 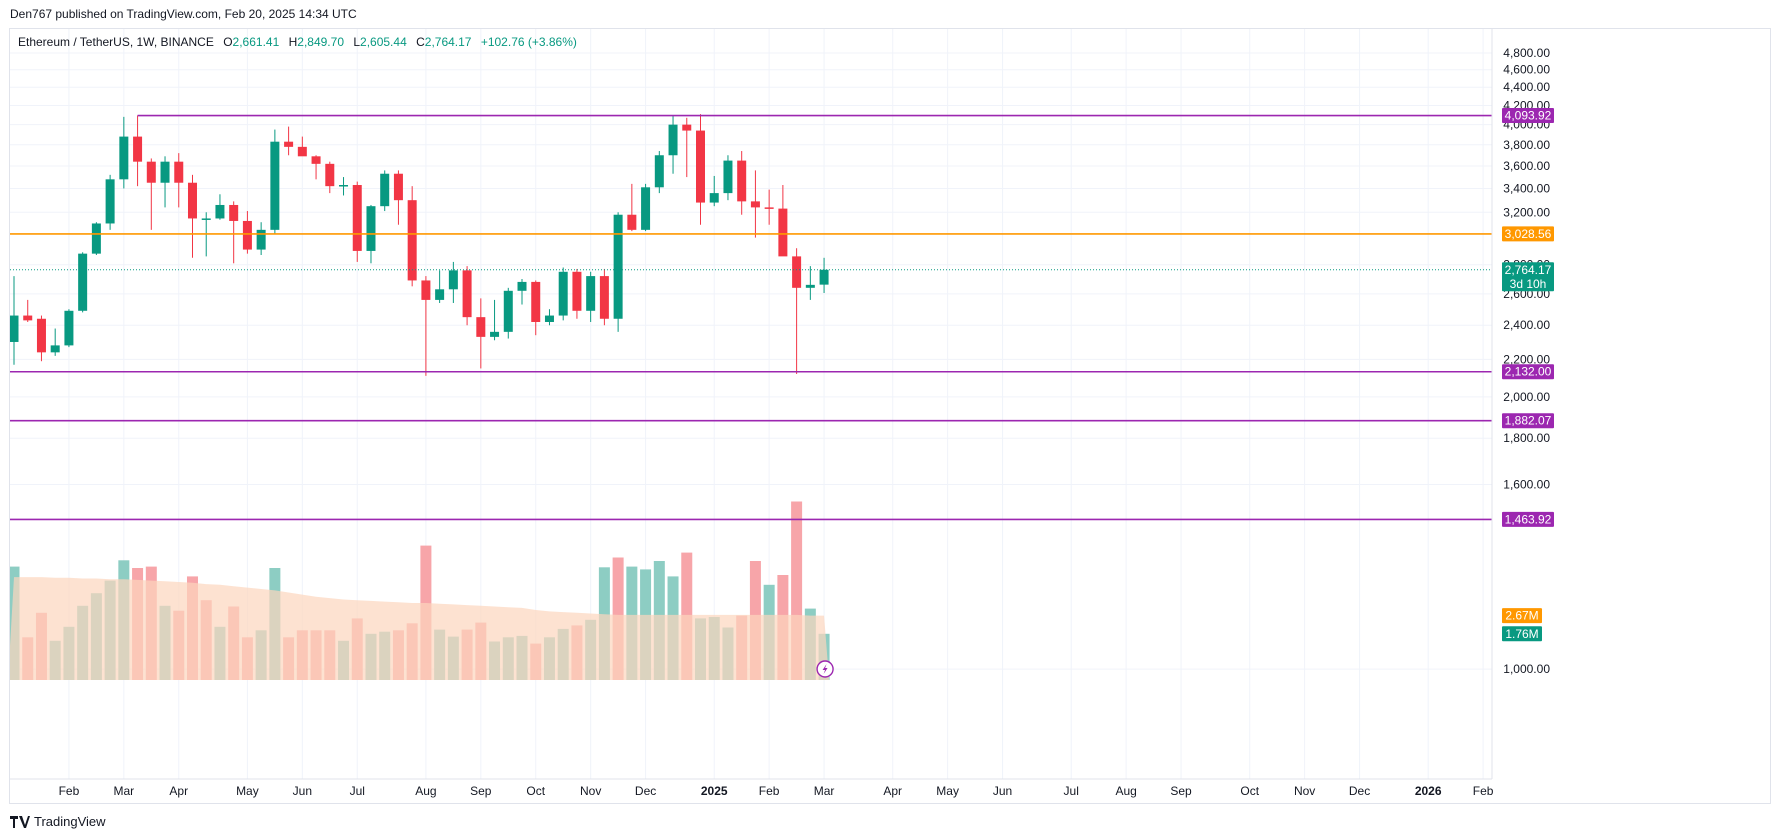 What do you see at coordinates (1526, 325) in the screenshot?
I see `price-tick-label: 2,400.00` at bounding box center [1526, 325].